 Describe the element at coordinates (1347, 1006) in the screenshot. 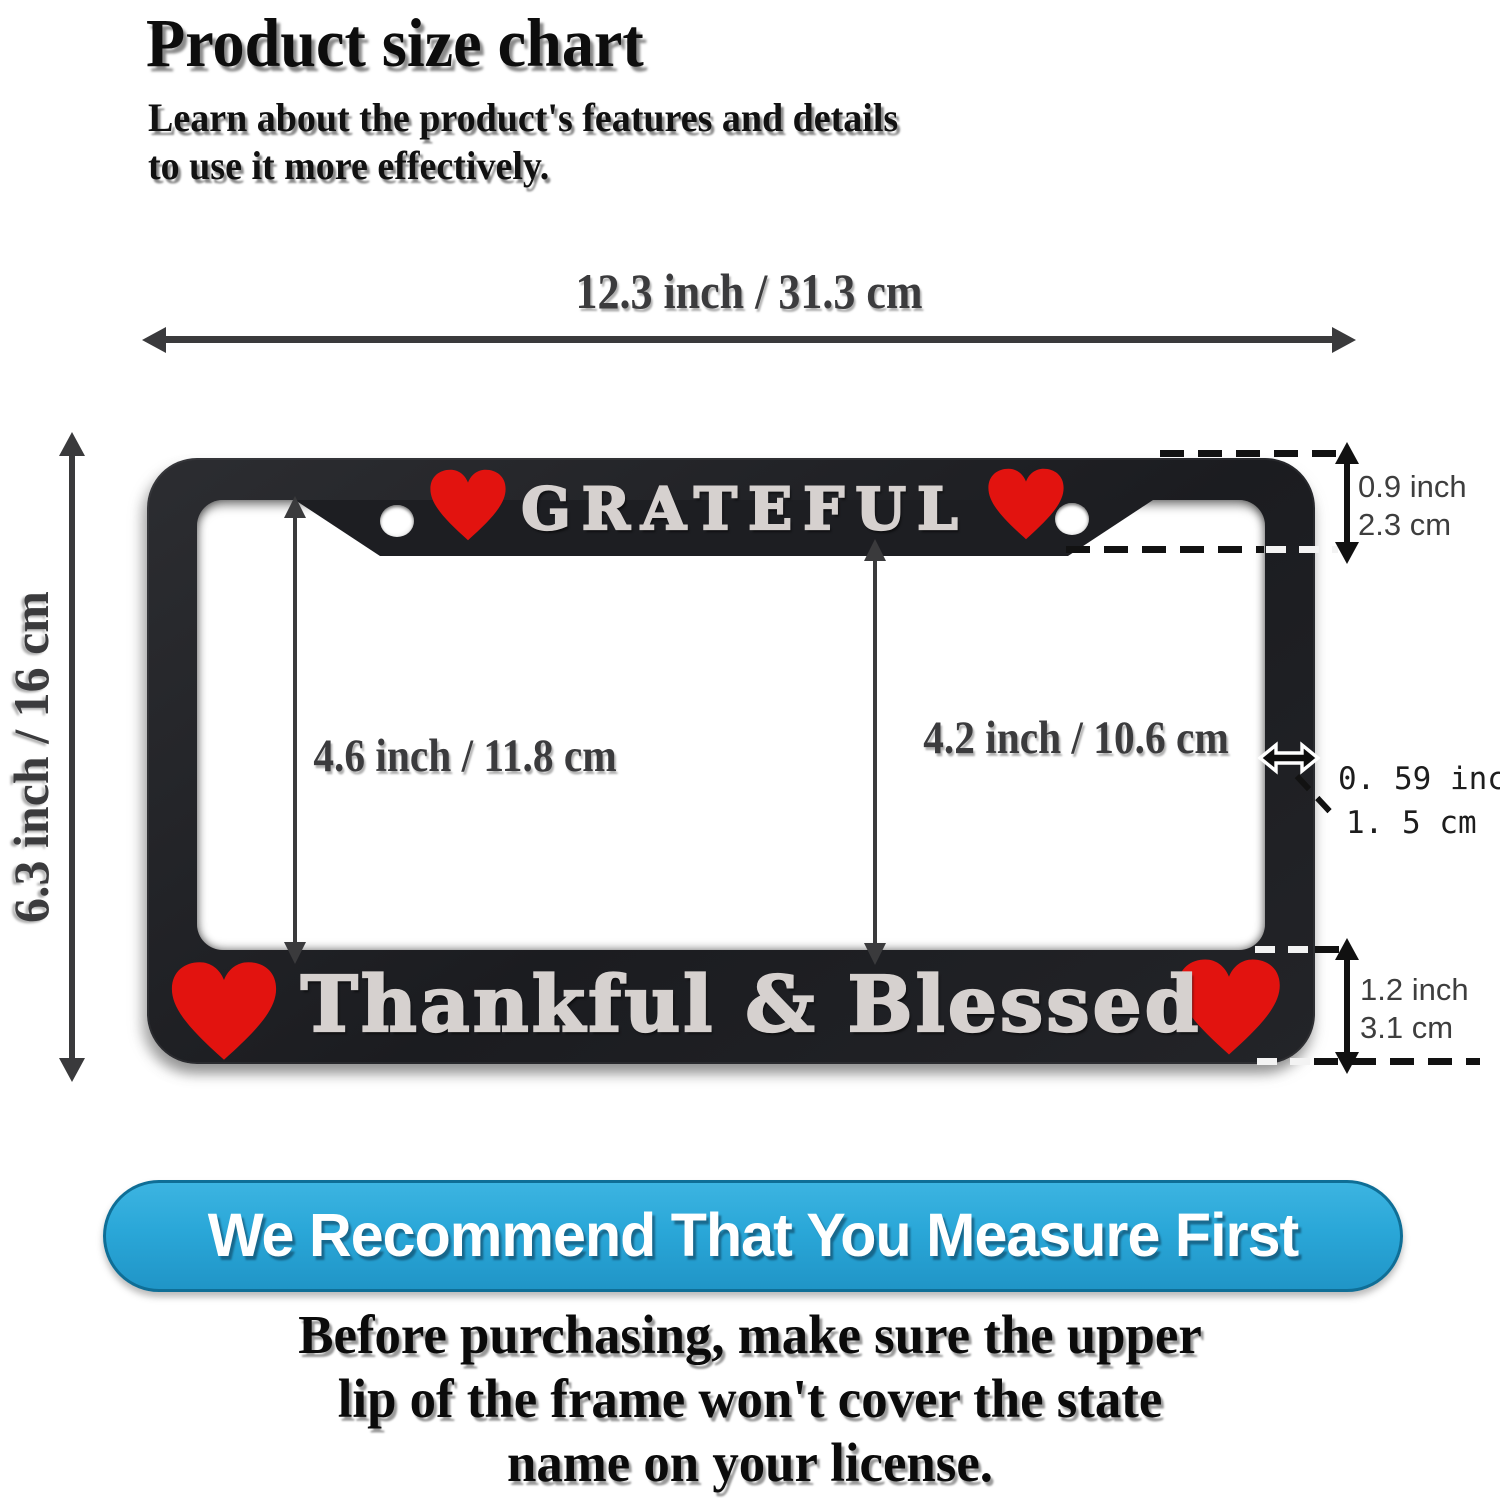

I see `bottom-bar-height-arrow-icon` at that location.